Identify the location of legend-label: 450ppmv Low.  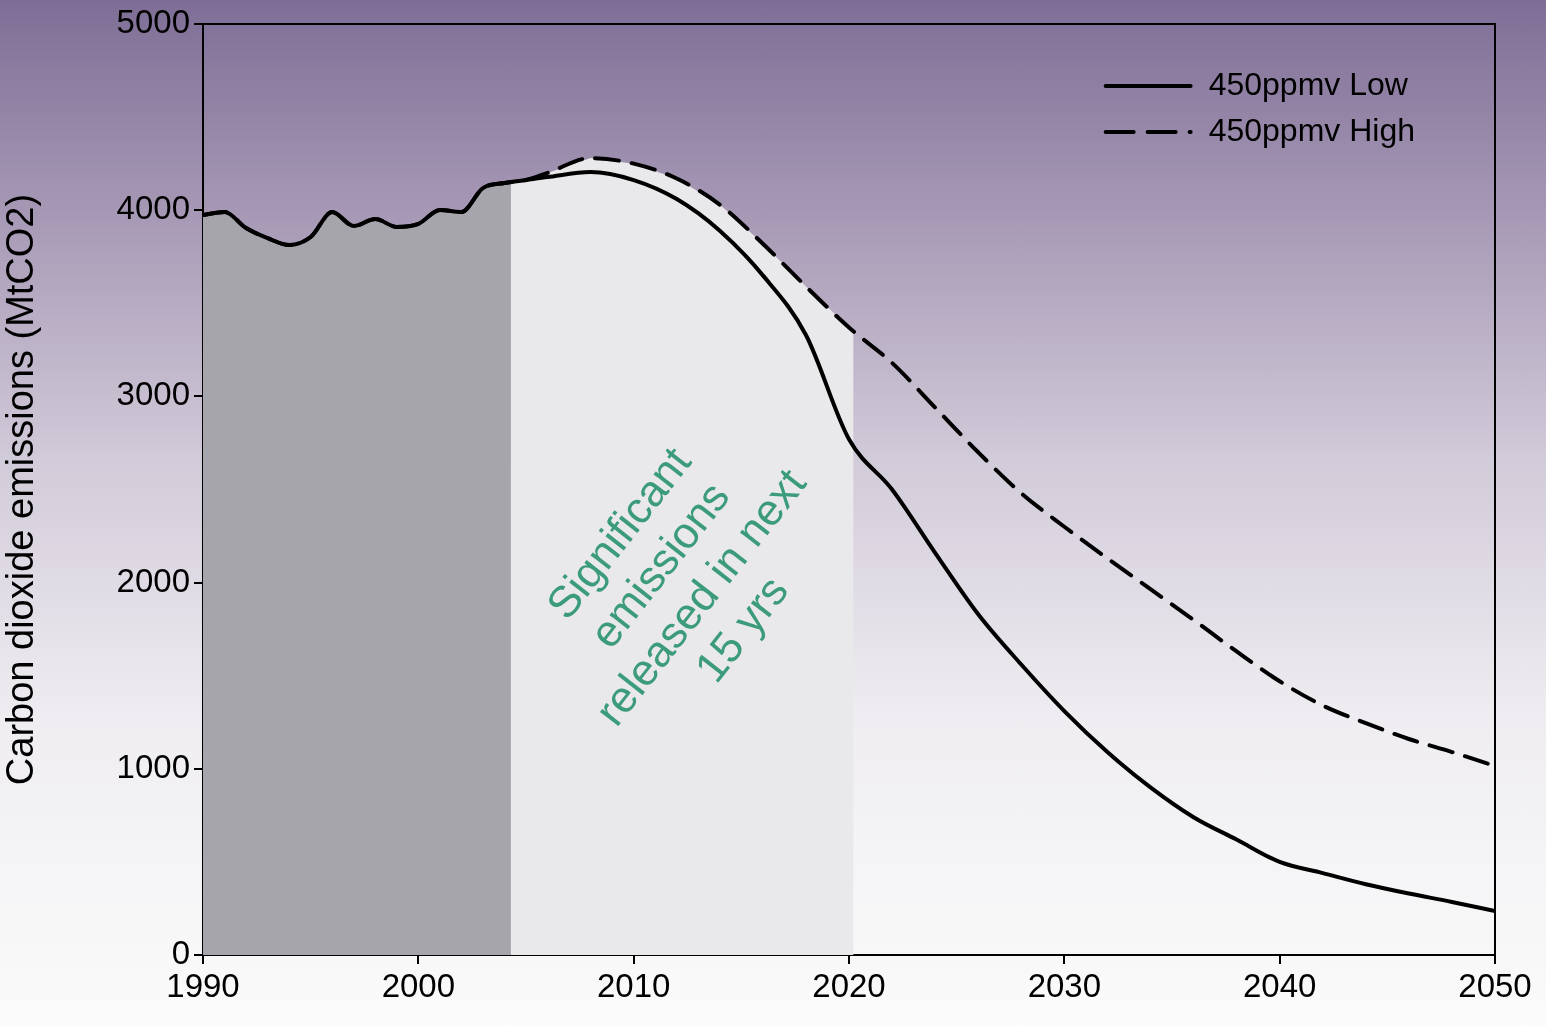
(1308, 83).